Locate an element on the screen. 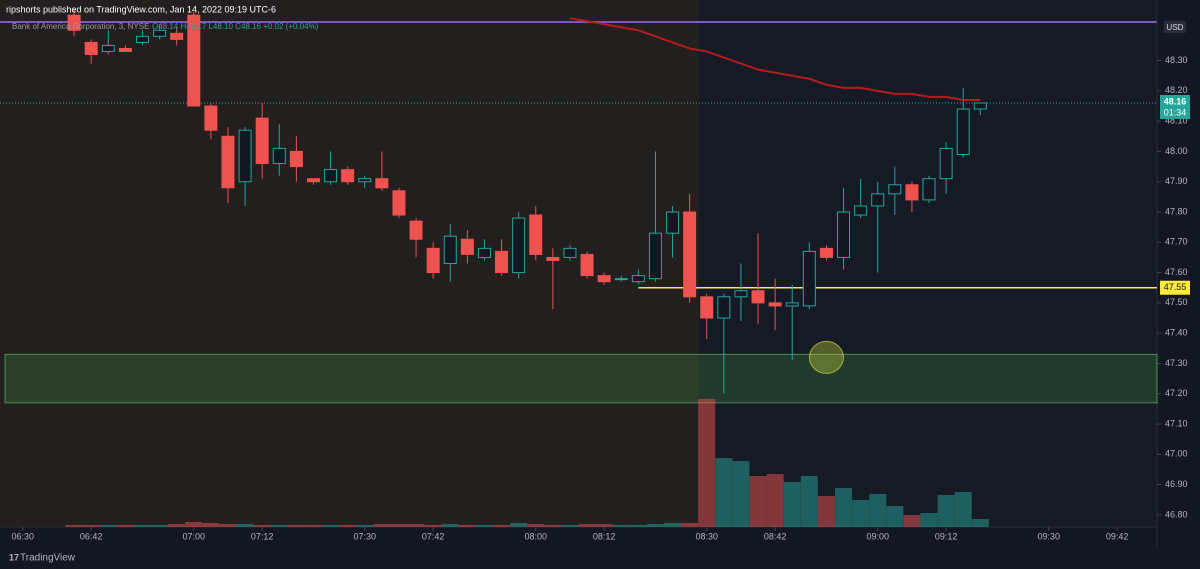  x-tick-label: 09:00 is located at coordinates (877, 536).